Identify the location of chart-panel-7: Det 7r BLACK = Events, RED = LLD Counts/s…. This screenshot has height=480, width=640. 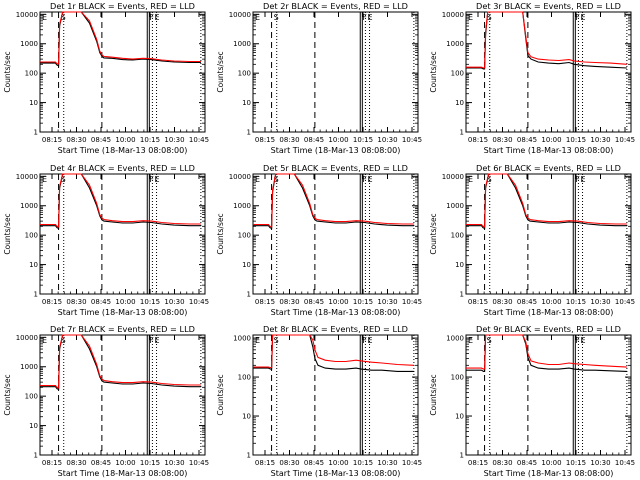
(106, 401).